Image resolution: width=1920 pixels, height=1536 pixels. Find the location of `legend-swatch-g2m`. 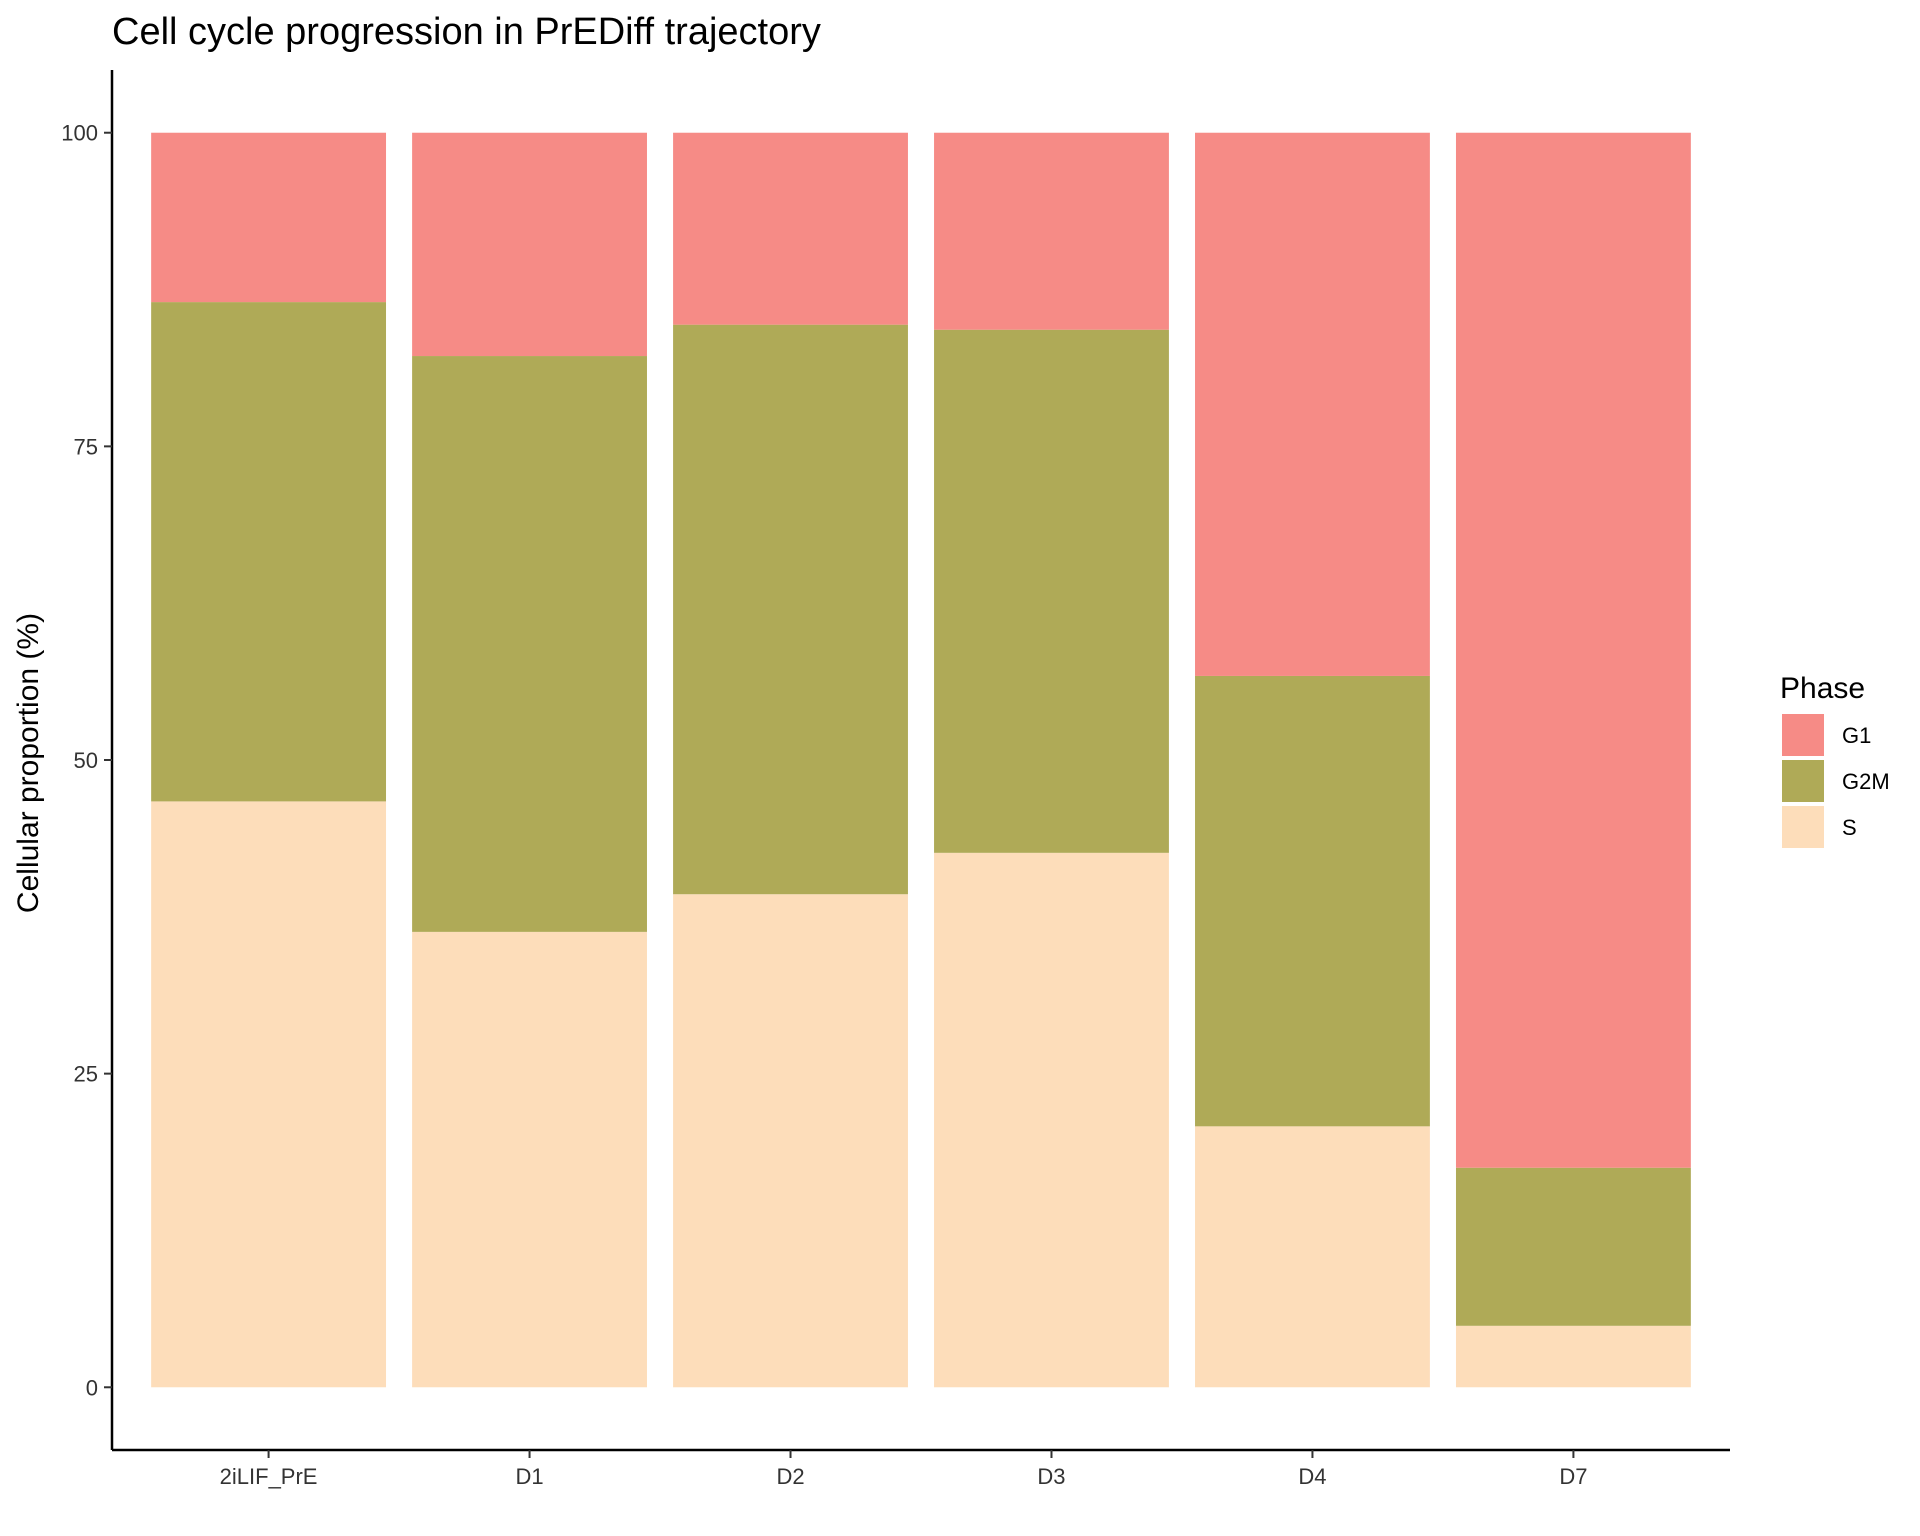

legend-swatch-g2m is located at coordinates (1803, 781).